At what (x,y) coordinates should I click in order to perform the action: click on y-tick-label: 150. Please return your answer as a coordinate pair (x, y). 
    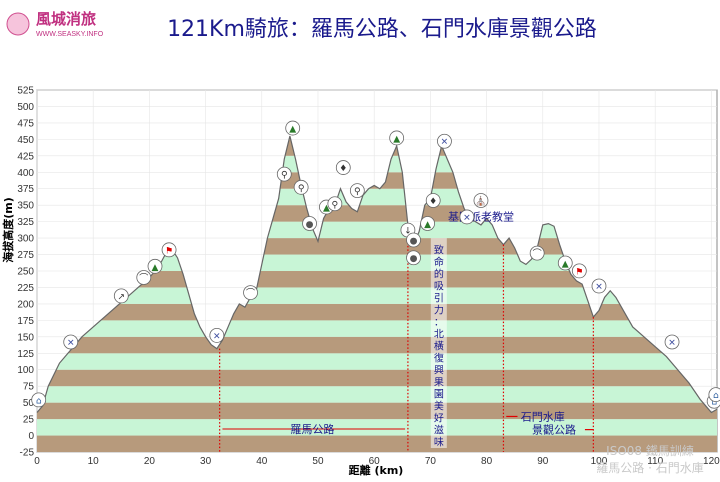
    Looking at the image, I should click on (25, 337).